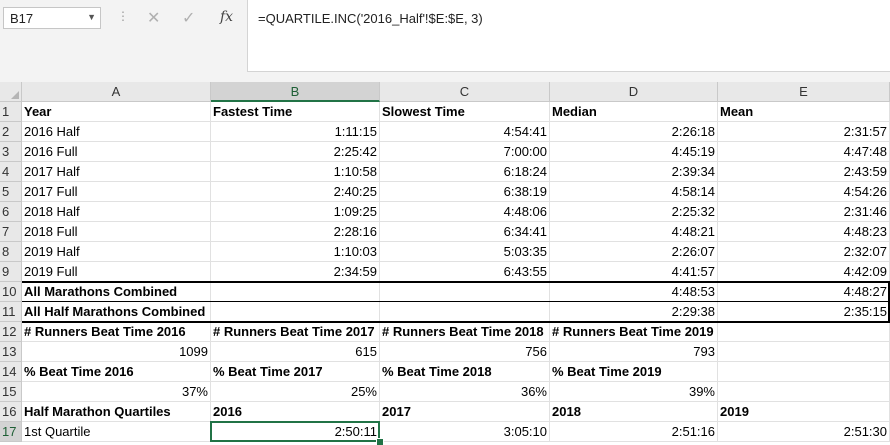 Image resolution: width=890 pixels, height=445 pixels. Describe the element at coordinates (91, 17) in the screenshot. I see `chevron-down-icon: ▼` at that location.